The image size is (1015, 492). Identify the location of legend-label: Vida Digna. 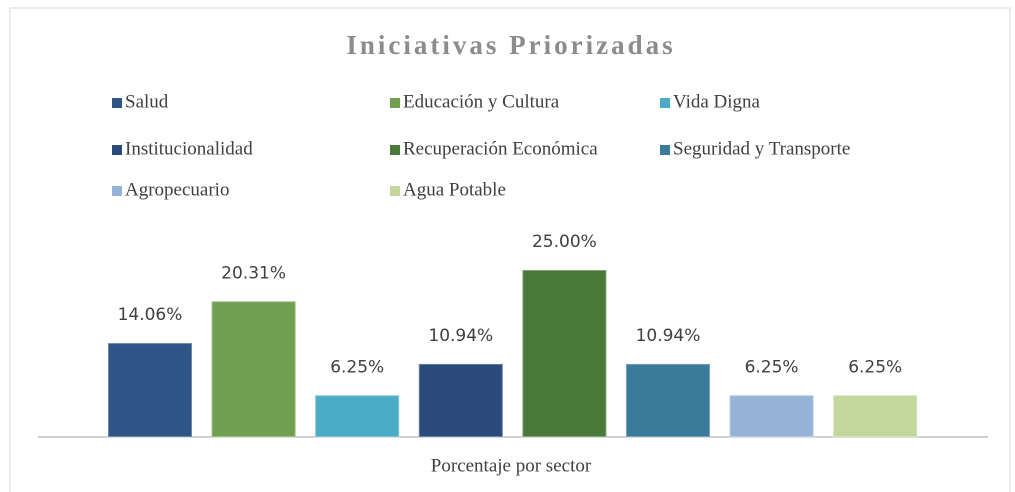
(717, 101).